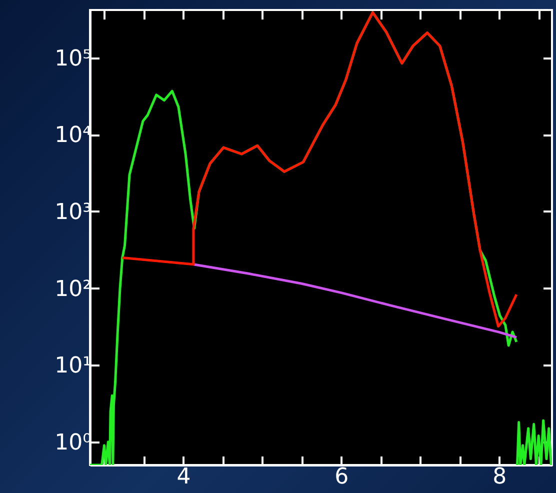  What do you see at coordinates (73, 59) in the screenshot?
I see `y-tick-label: 10⁵` at bounding box center [73, 59].